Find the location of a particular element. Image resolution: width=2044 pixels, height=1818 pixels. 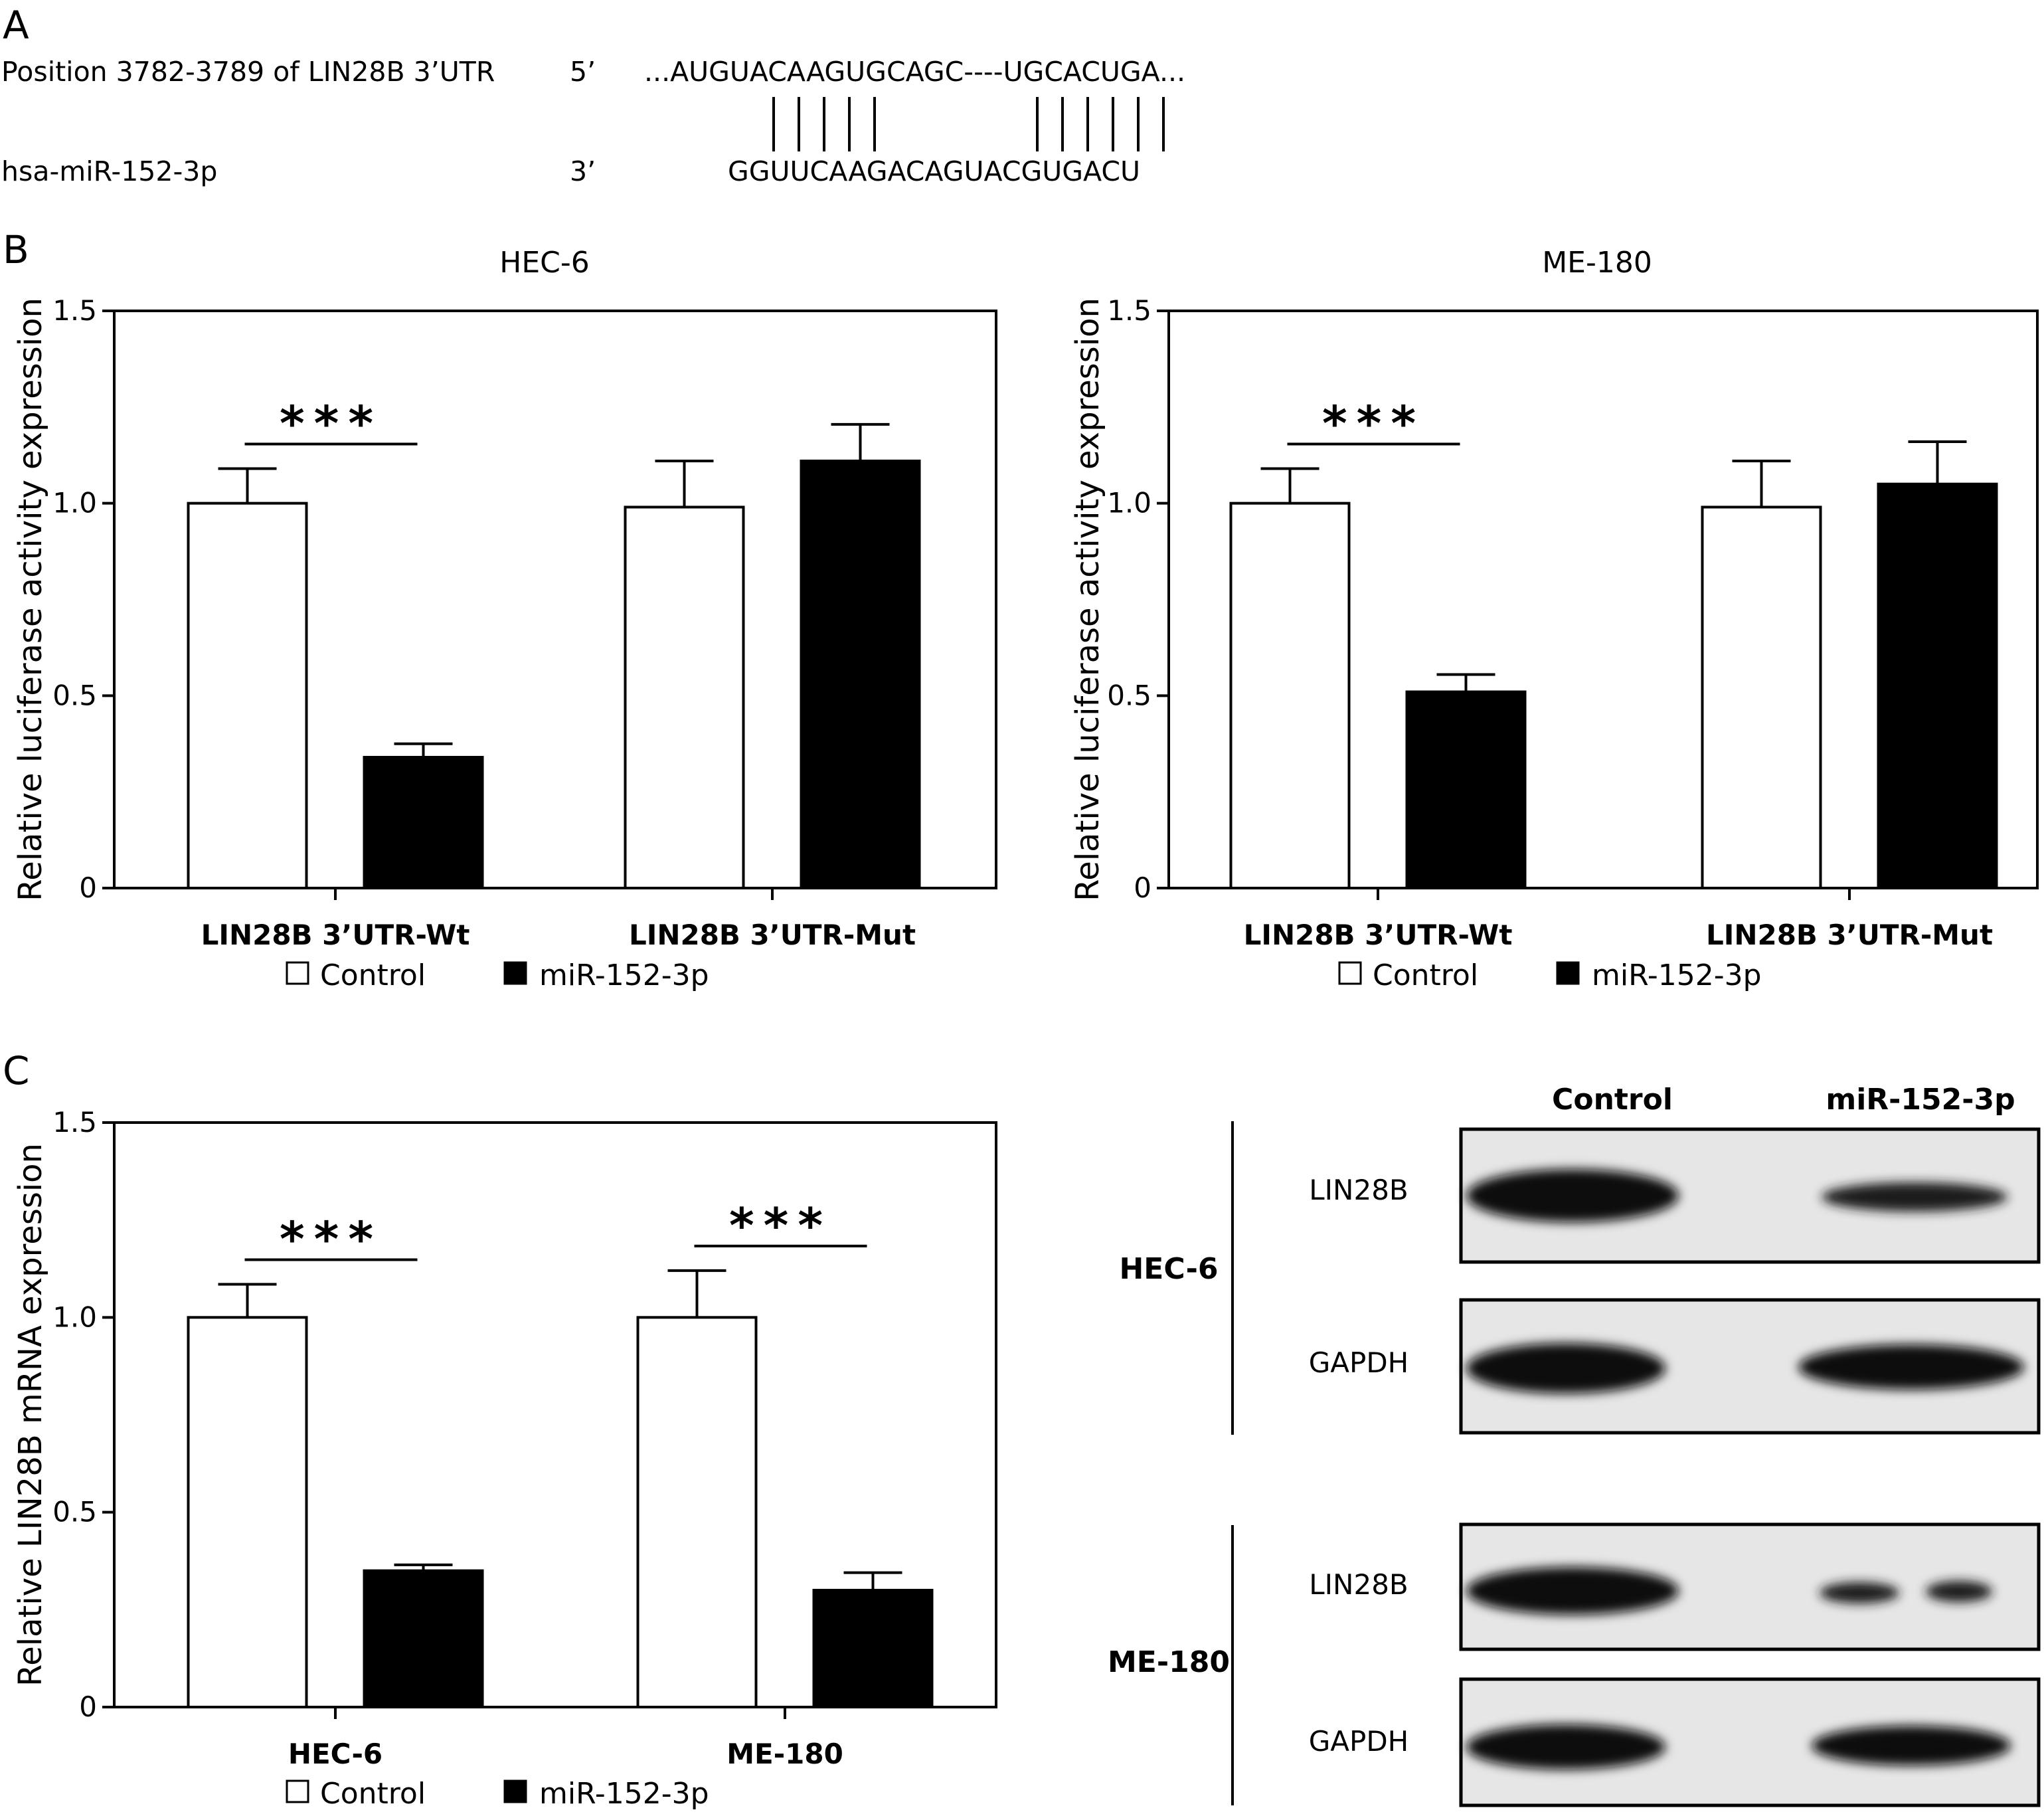

mirna-end: 3’ is located at coordinates (583, 171).